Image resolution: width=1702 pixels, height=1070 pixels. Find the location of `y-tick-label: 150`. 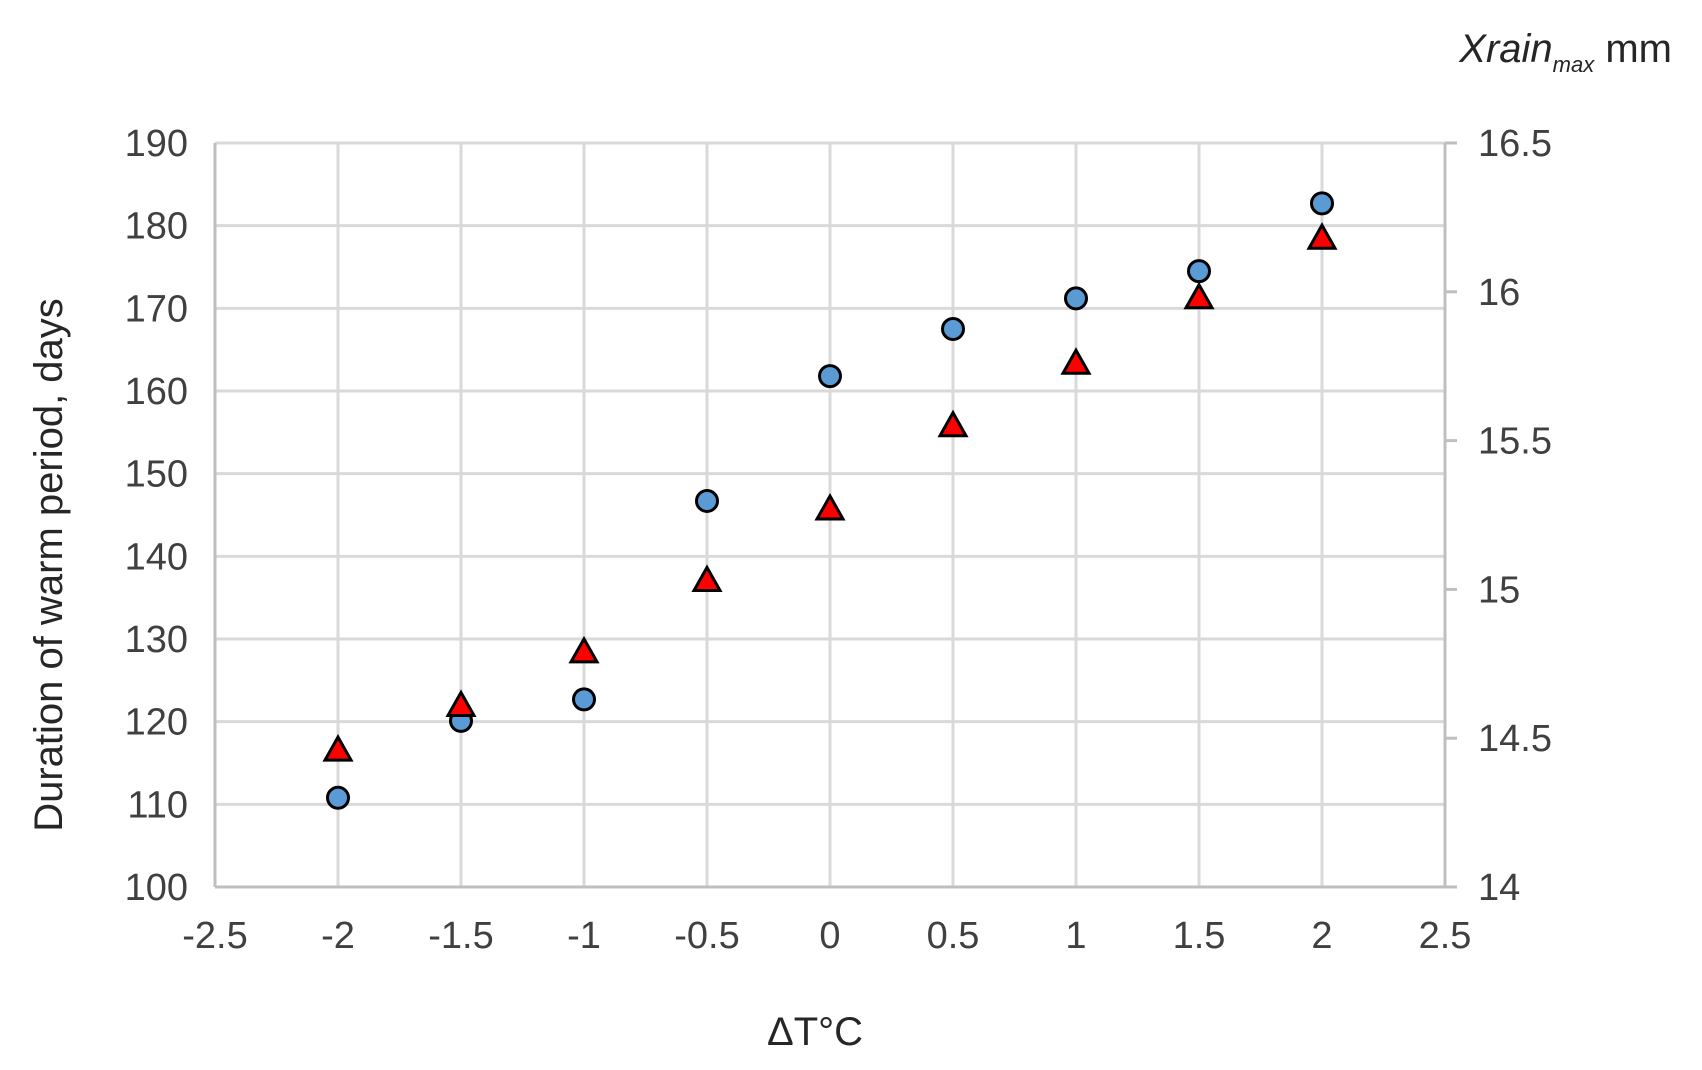

y-tick-label: 150 is located at coordinates (156, 475).